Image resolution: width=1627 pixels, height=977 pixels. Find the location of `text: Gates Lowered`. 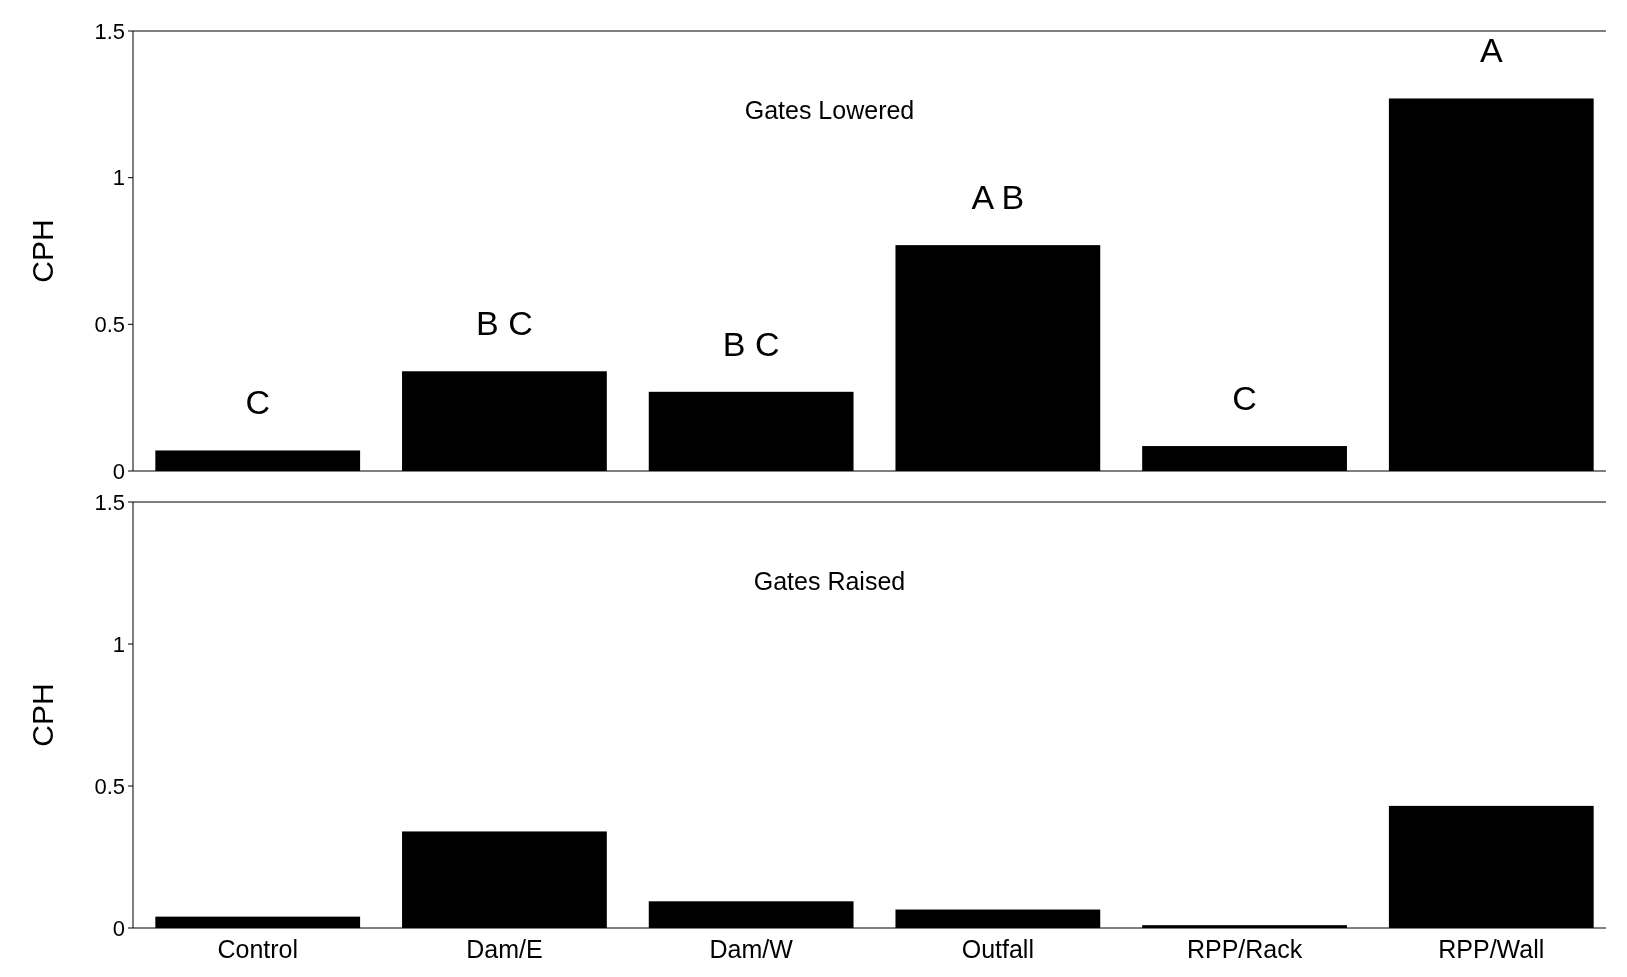

text: Gates Lowered is located at coordinates (829, 110).